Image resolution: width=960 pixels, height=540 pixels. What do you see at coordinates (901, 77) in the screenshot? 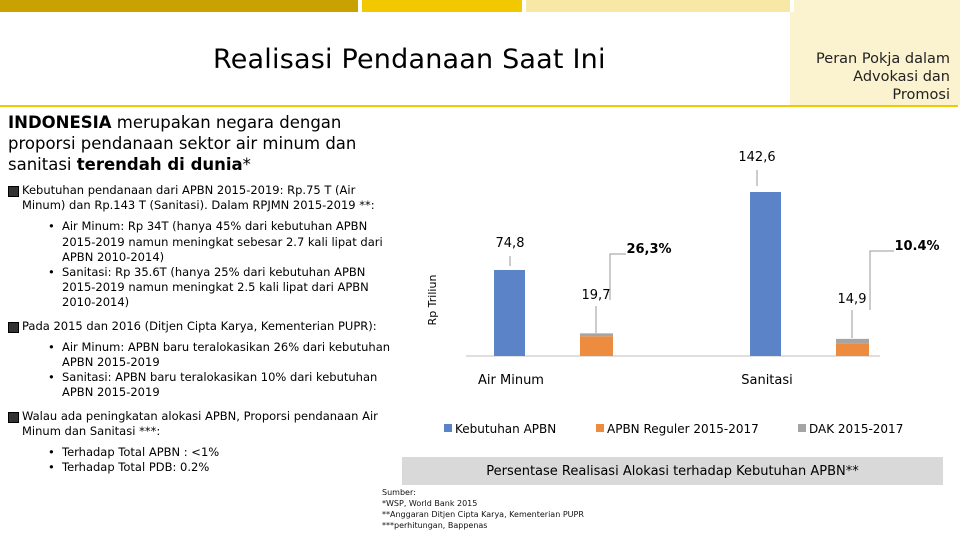
I see `side-panel-line: Advokasi dan` at bounding box center [901, 77].